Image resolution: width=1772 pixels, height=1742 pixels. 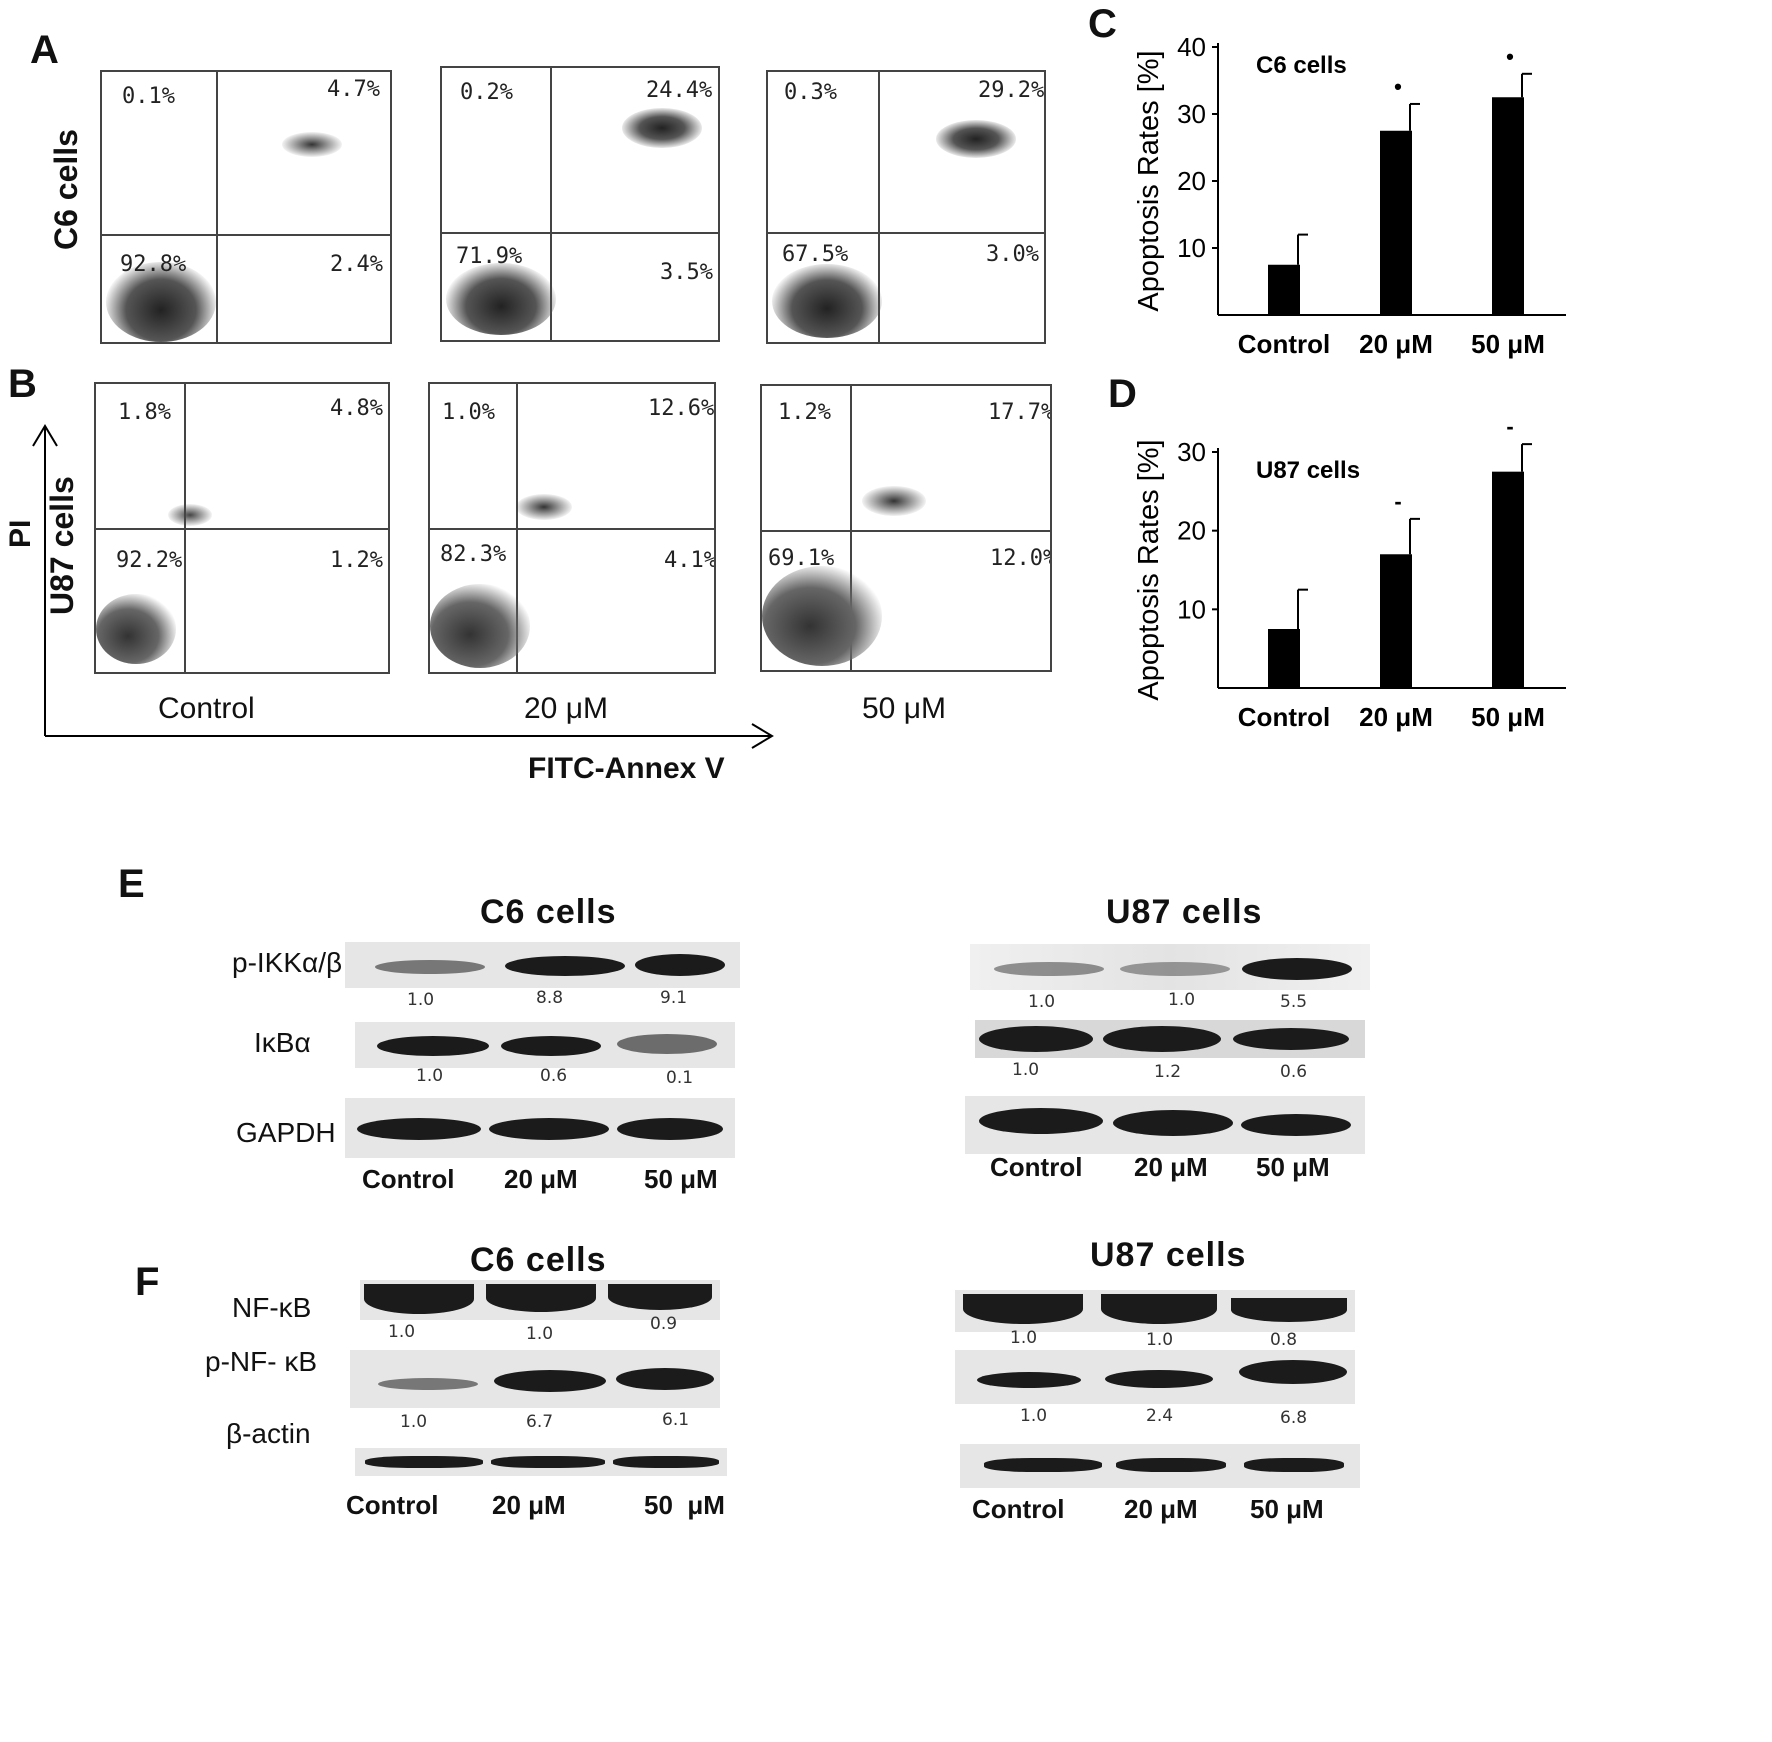 I want to click on blot-value: 0.8, so click(x=1284, y=1340).